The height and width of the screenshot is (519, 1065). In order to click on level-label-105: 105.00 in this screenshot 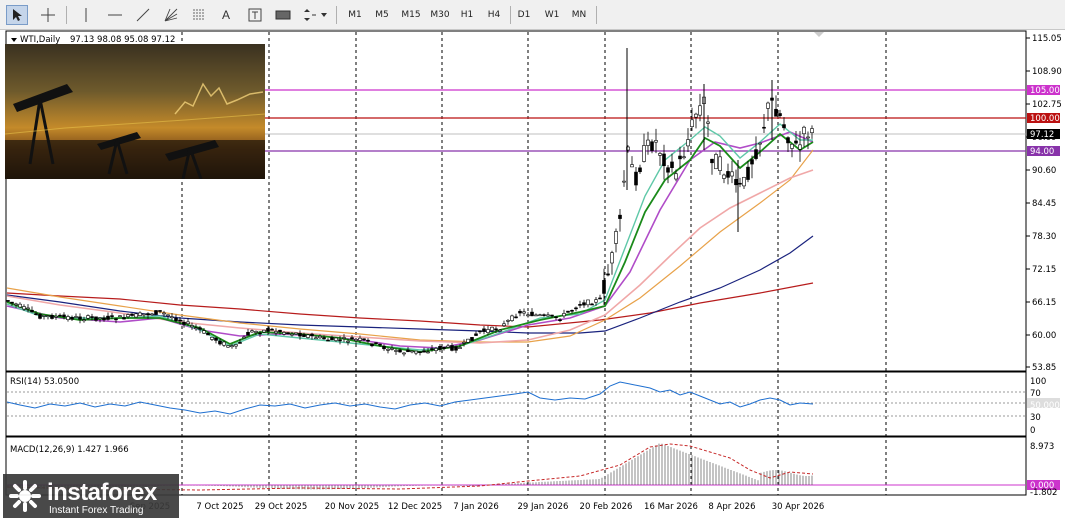, I will do `click(1045, 91)`.